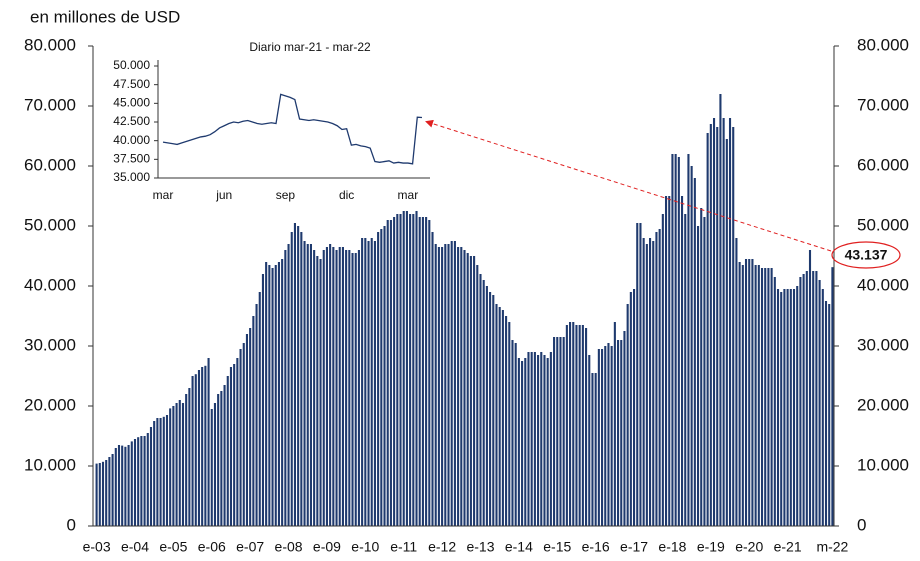  What do you see at coordinates (832, 547) in the screenshot?
I see `x-tick-label: m-22` at bounding box center [832, 547].